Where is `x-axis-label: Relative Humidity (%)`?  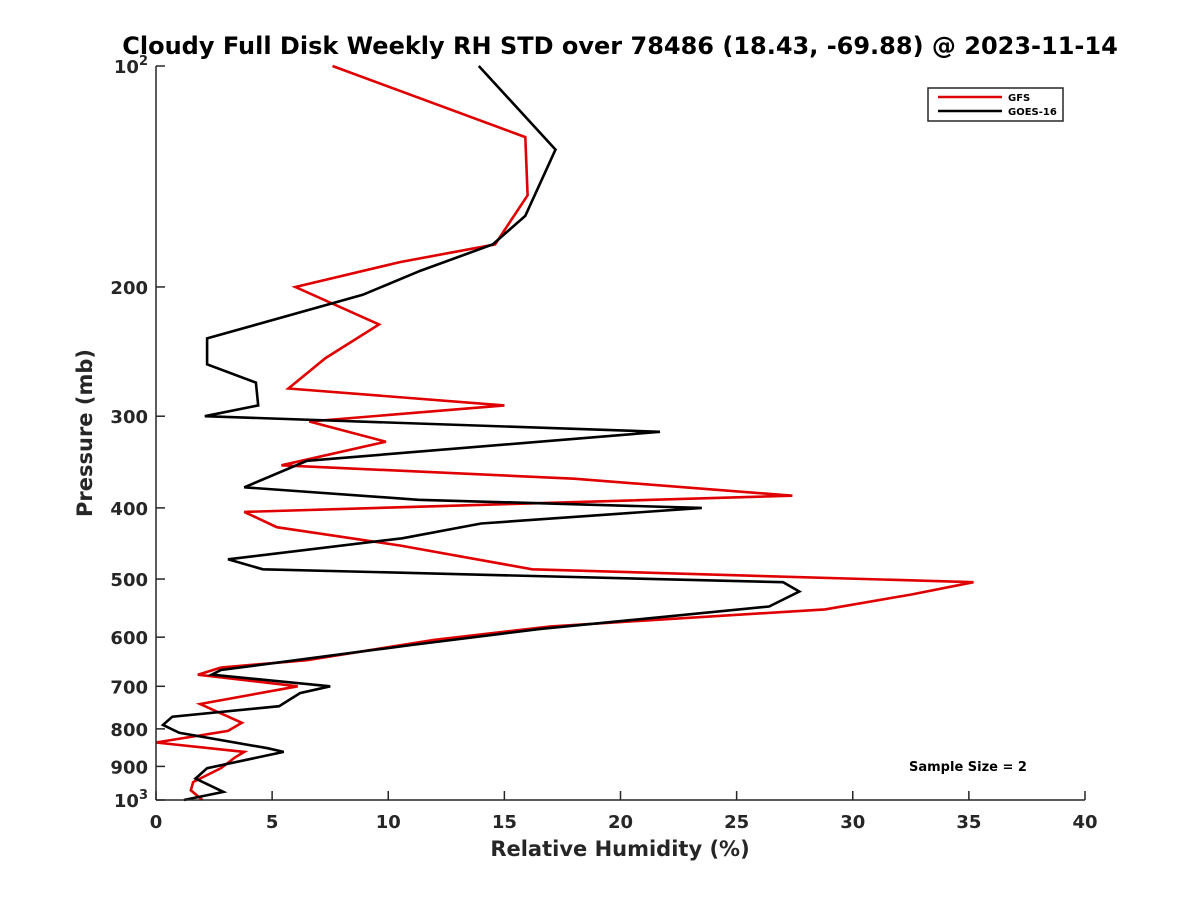
x-axis-label: Relative Humidity (%) is located at coordinates (619, 849).